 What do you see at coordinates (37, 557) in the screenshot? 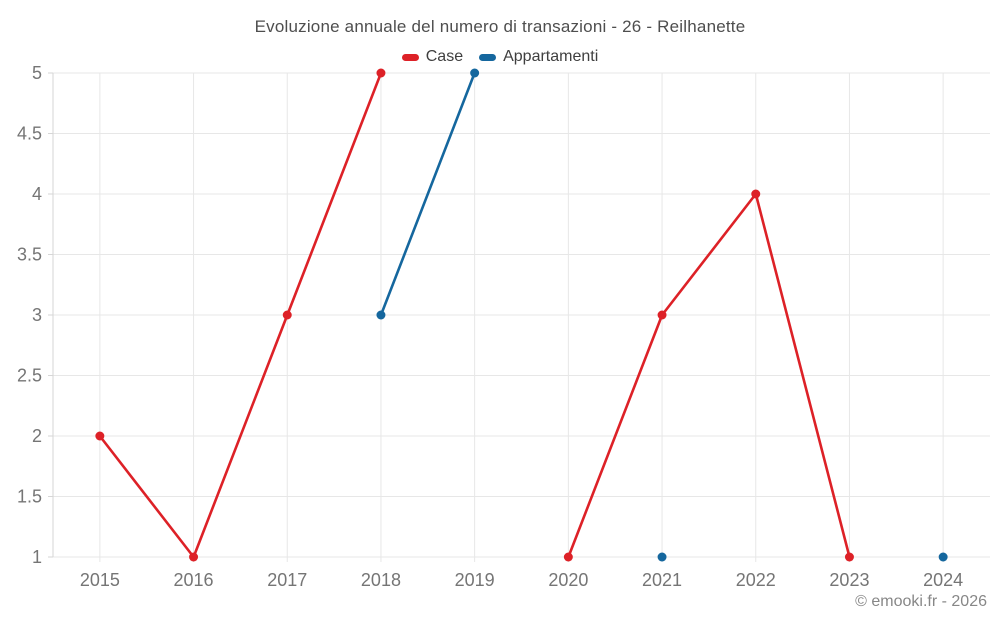
I see `svg-text: 1` at bounding box center [37, 557].